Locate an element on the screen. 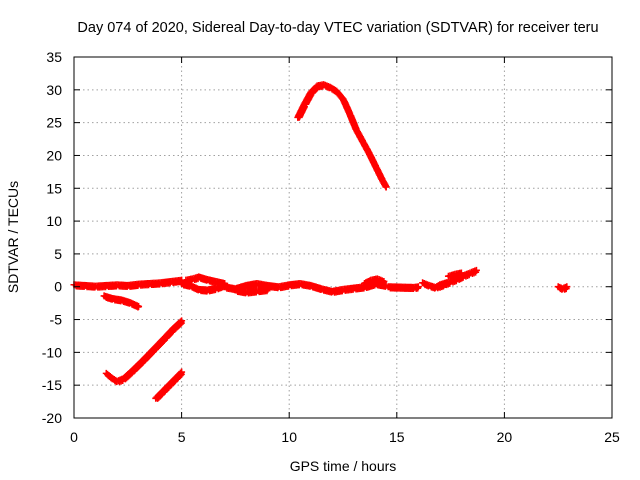  y-tick-label: -10 is located at coordinates (52, 352).